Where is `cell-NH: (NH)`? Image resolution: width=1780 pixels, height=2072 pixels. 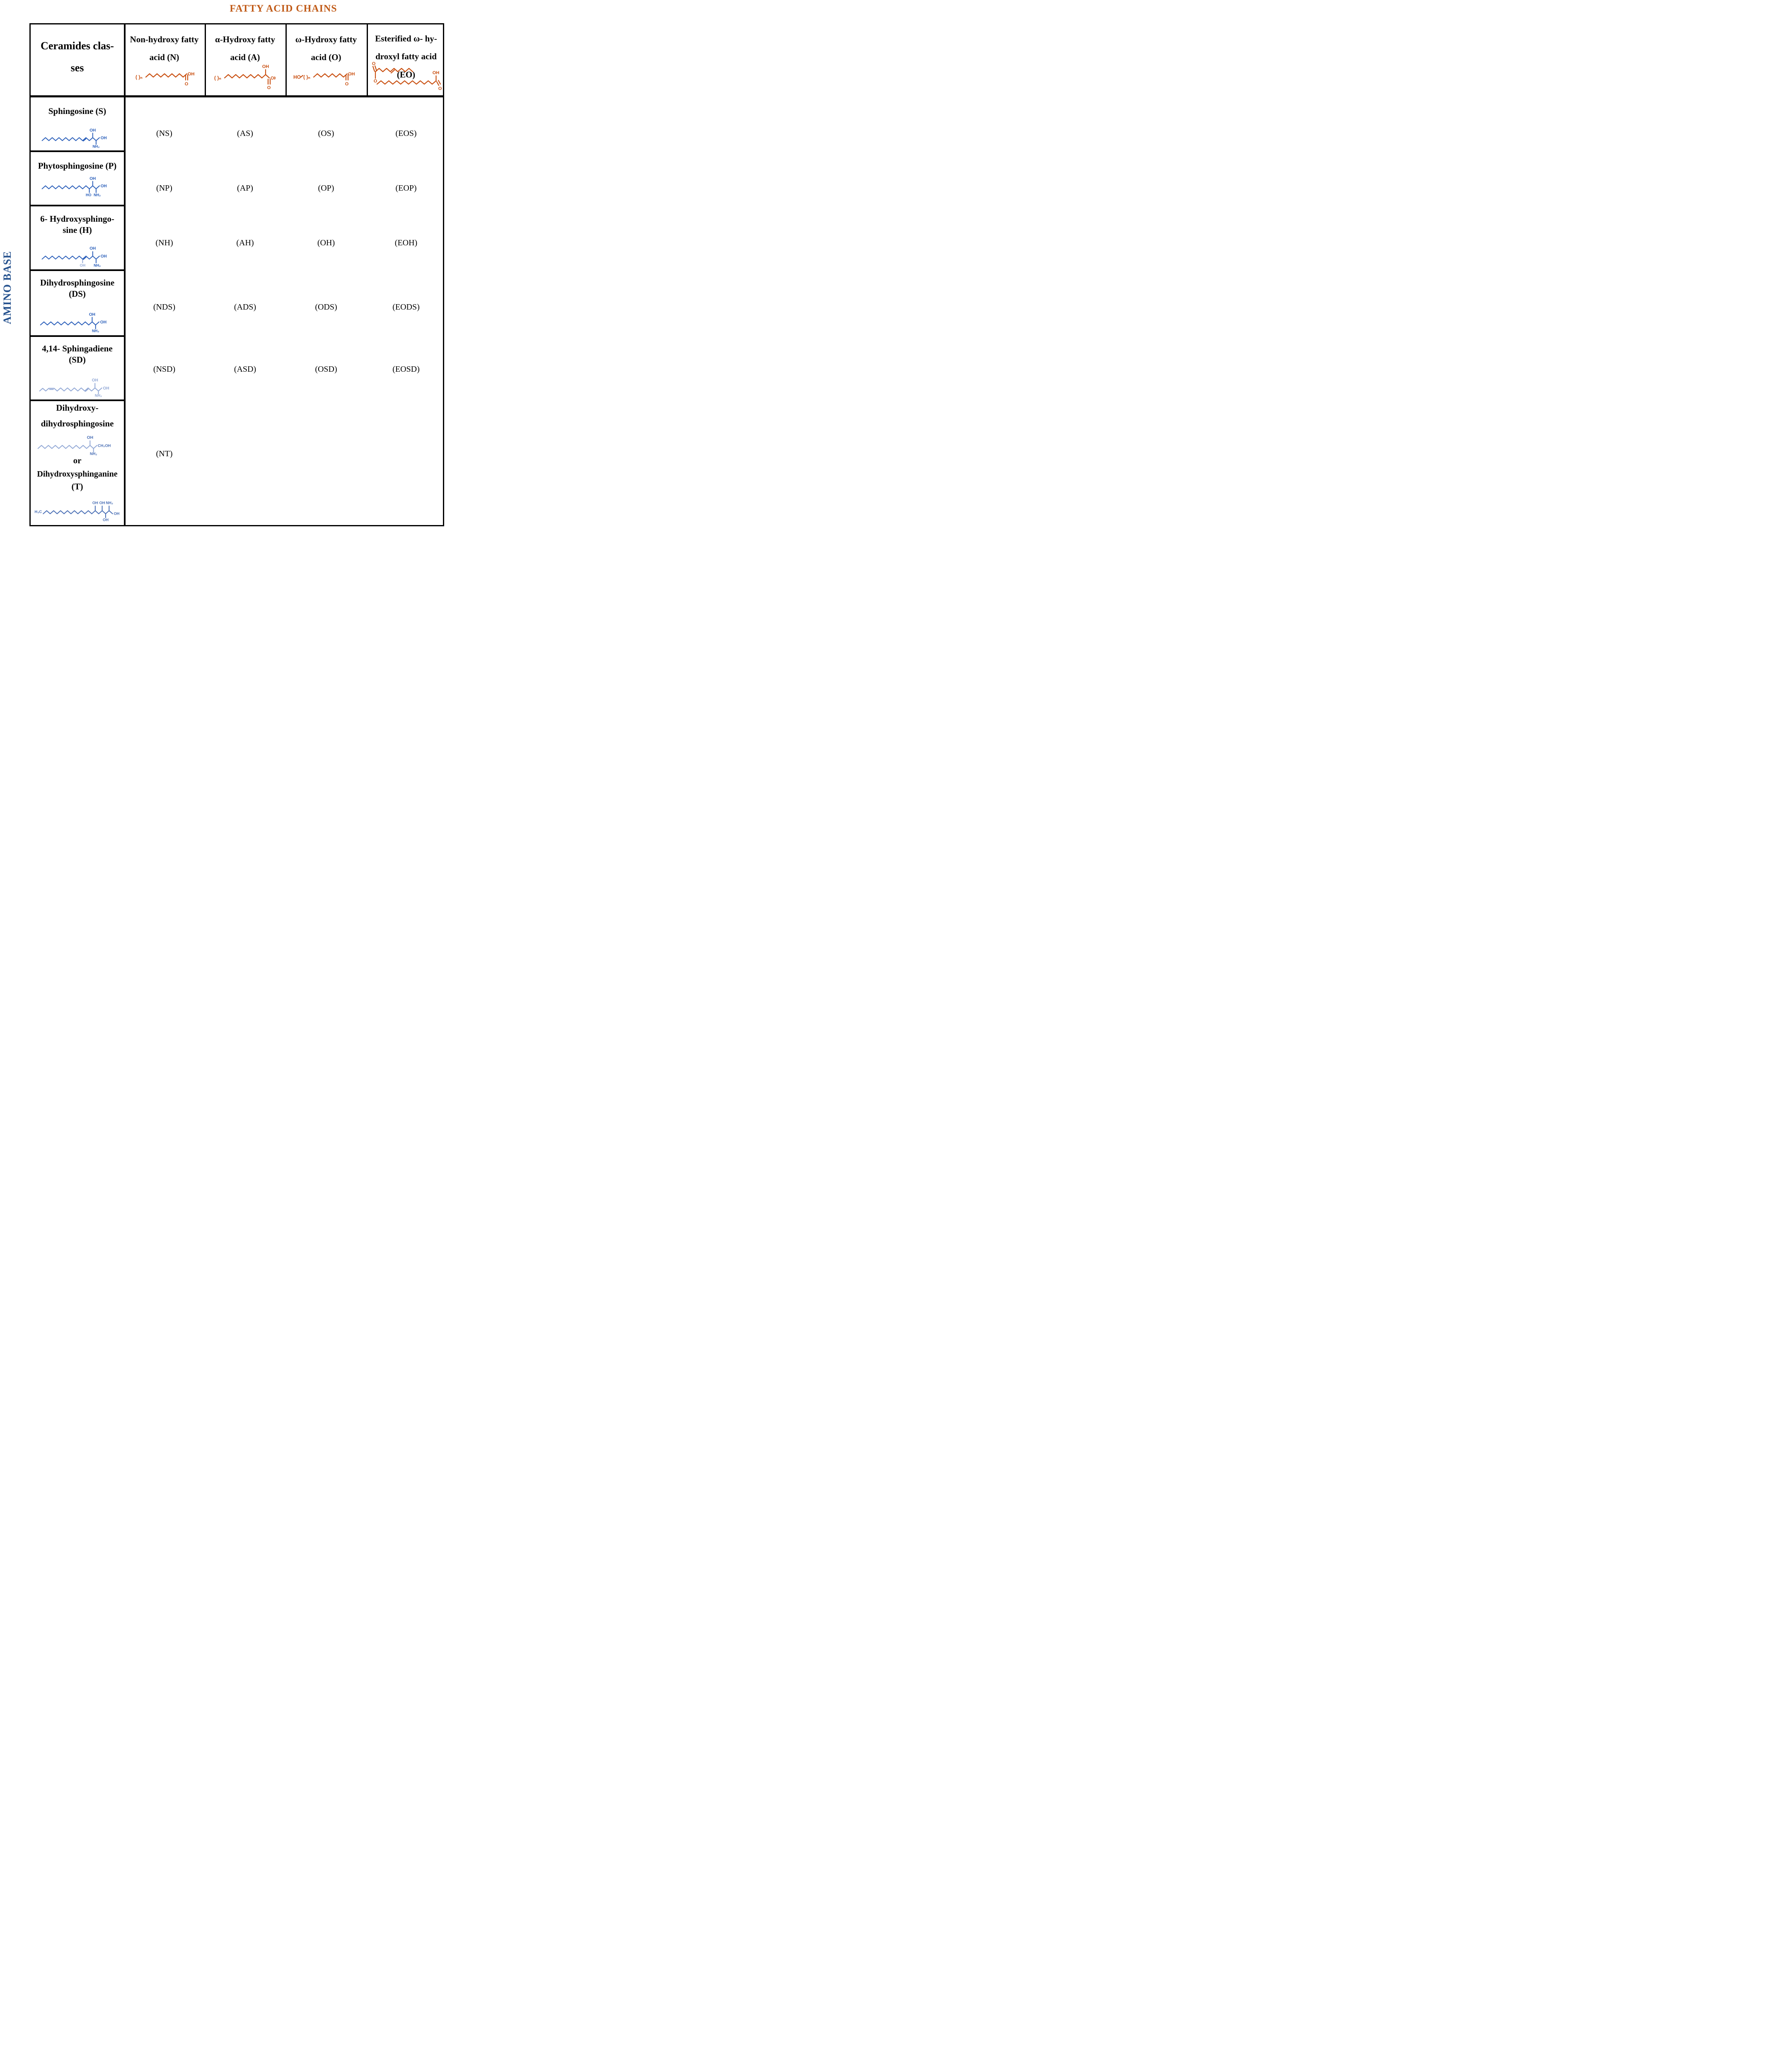
cell-NH: (NH) is located at coordinates (164, 242).